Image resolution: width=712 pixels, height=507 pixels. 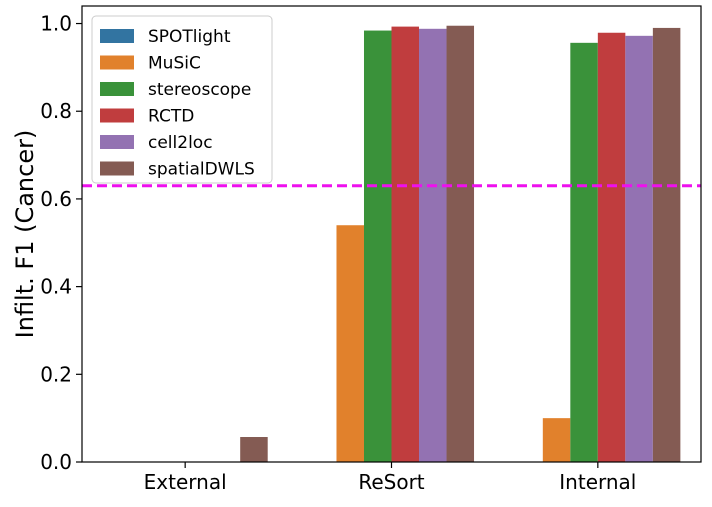 What do you see at coordinates (201, 170) in the screenshot?
I see `legend-label-spatialDWLS: spatialDWLS` at bounding box center [201, 170].